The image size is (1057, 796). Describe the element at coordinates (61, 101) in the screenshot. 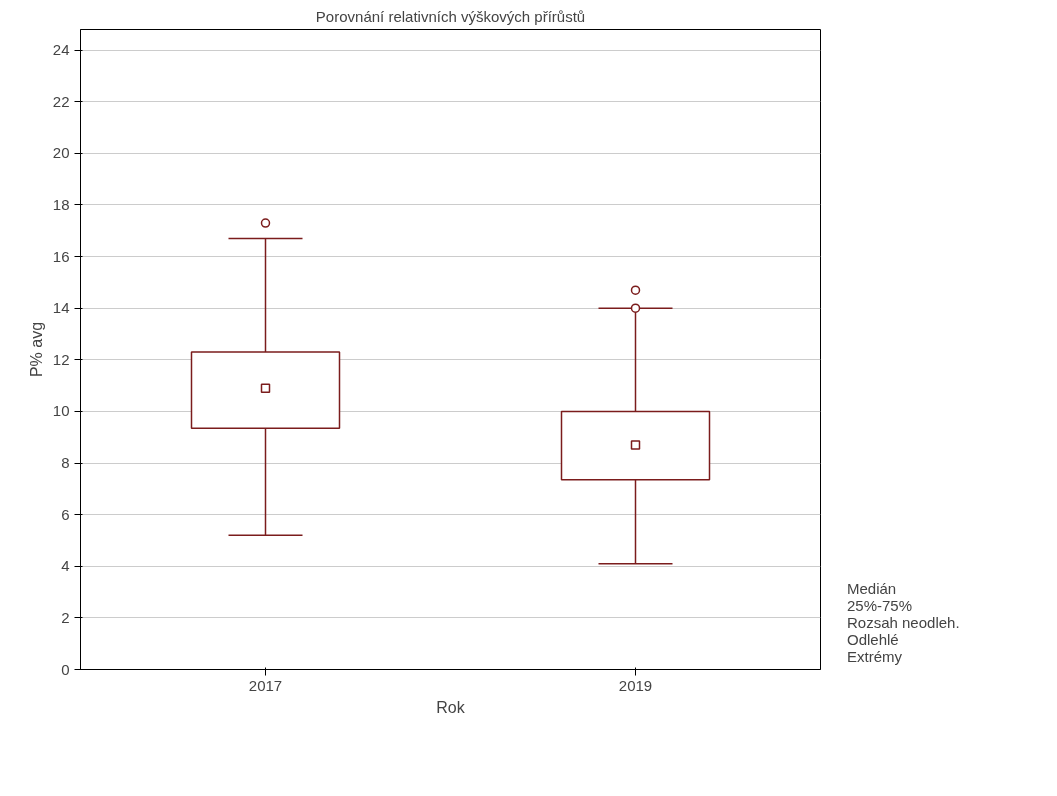

I see `y-tick-label: 22` at that location.